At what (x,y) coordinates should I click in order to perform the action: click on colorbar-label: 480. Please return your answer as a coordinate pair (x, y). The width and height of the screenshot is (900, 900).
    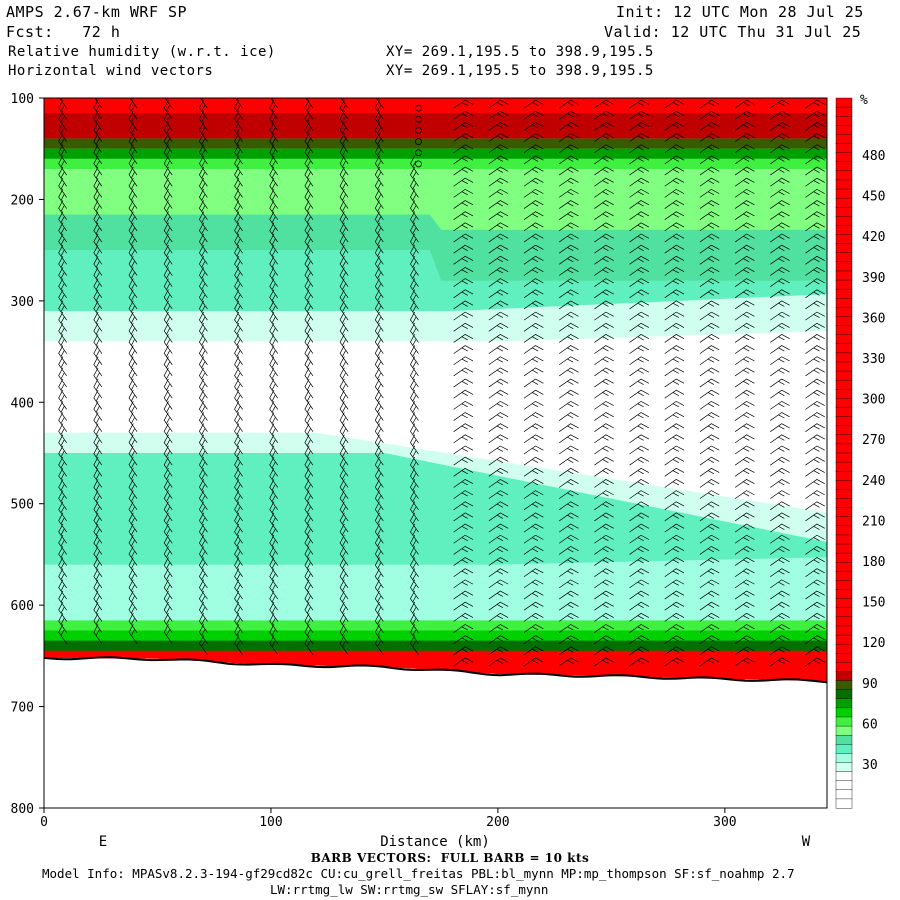
    Looking at the image, I should click on (873, 156).